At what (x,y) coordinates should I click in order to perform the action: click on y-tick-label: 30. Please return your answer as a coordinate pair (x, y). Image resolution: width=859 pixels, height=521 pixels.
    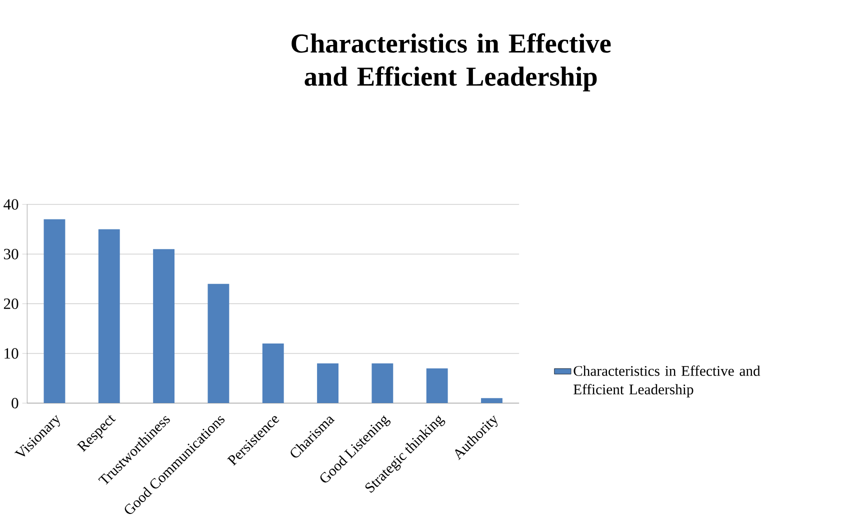
    Looking at the image, I should click on (11, 254).